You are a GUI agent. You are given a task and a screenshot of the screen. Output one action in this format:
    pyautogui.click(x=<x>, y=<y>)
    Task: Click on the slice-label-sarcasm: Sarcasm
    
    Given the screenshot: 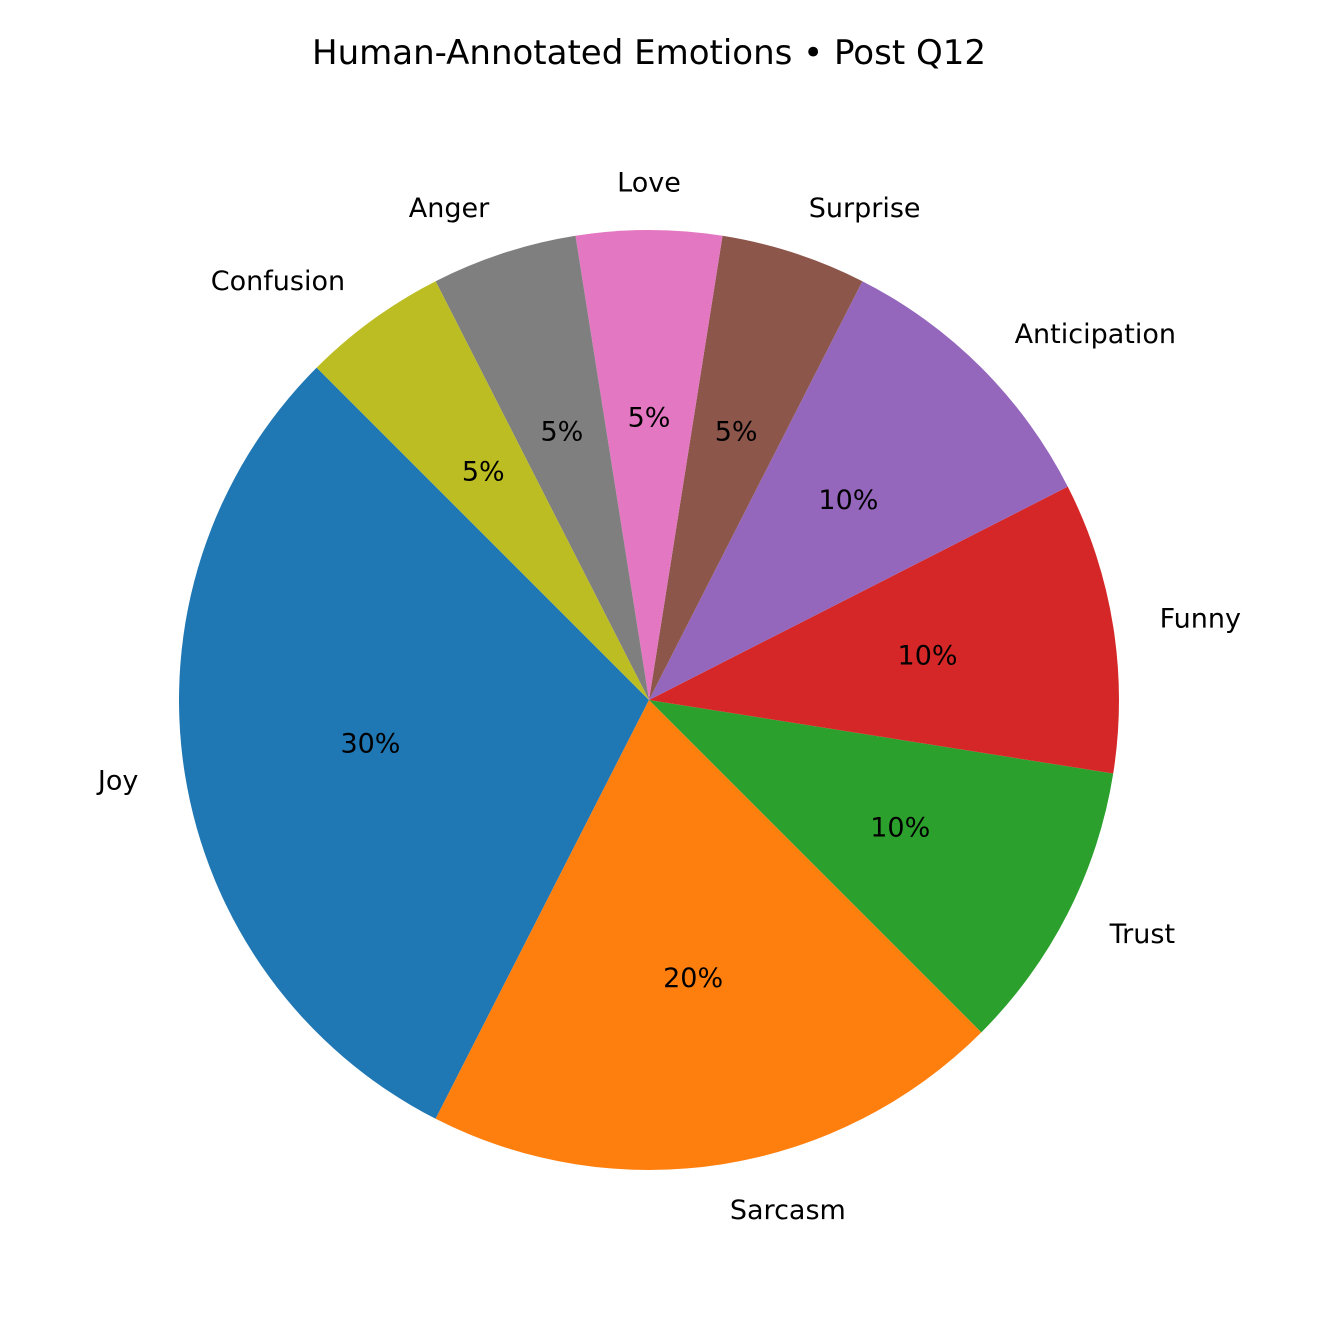 What is the action you would take?
    pyautogui.click(x=788, y=1210)
    